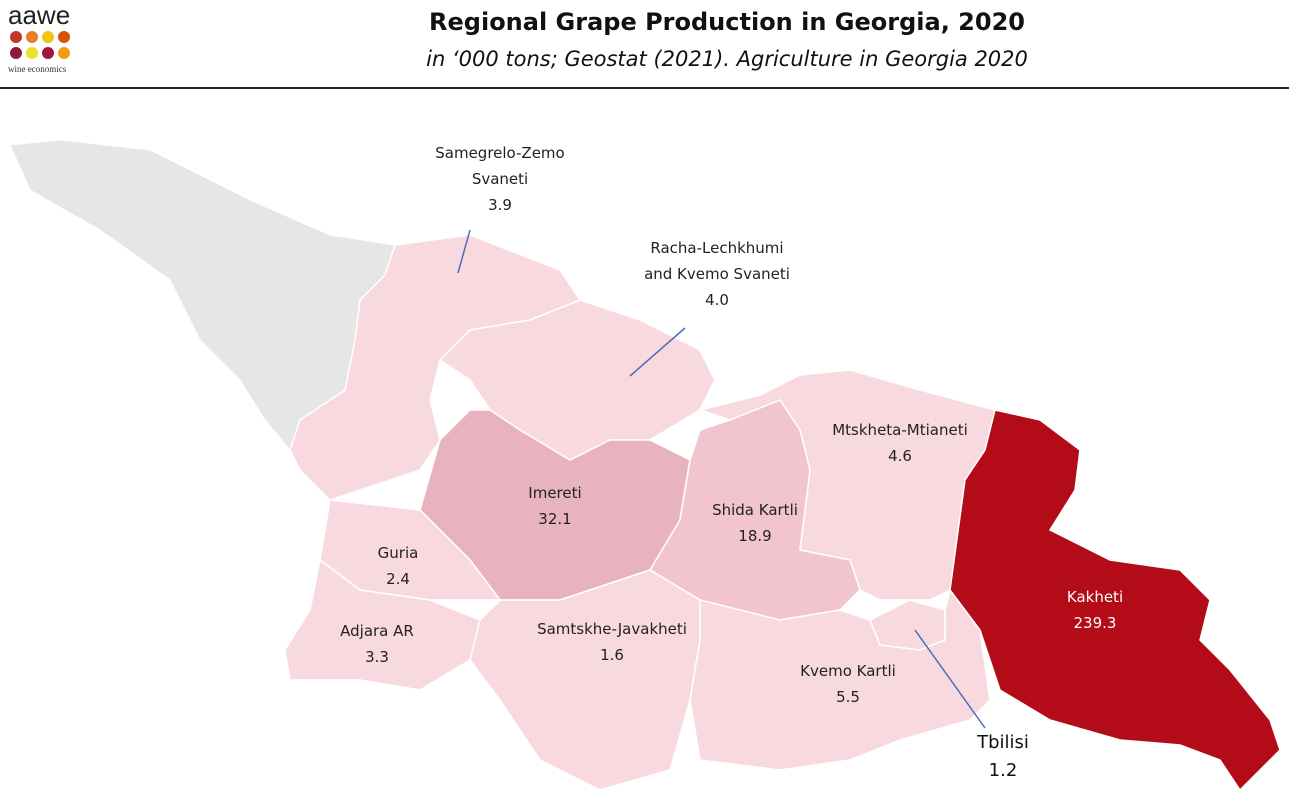 This screenshot has height=799, width=1289. What do you see at coordinates (554, 493) in the screenshot?
I see `region-name: Imereti` at bounding box center [554, 493].